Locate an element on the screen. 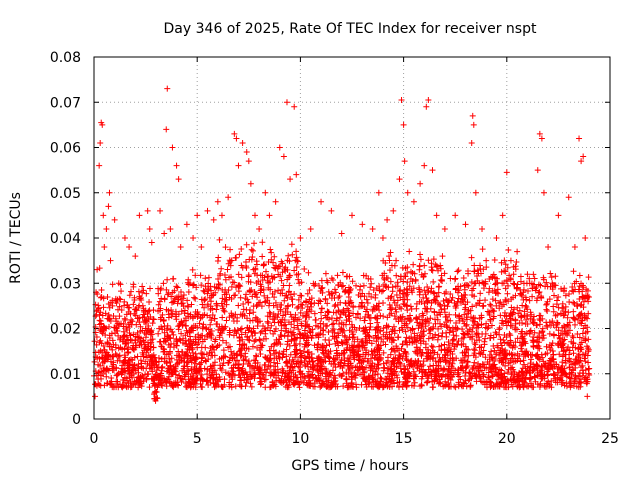 The image size is (640, 480). x-tick-label: 25 is located at coordinates (610, 439).